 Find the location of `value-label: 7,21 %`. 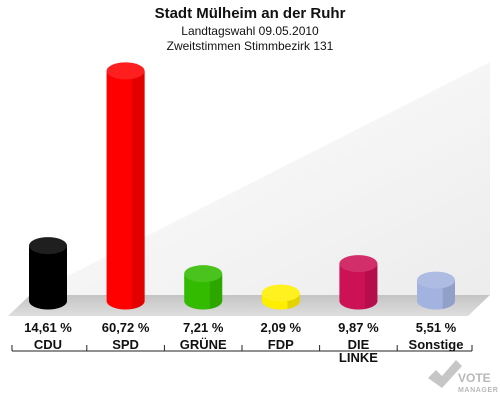

value-label: 7,21 % is located at coordinates (203, 327).